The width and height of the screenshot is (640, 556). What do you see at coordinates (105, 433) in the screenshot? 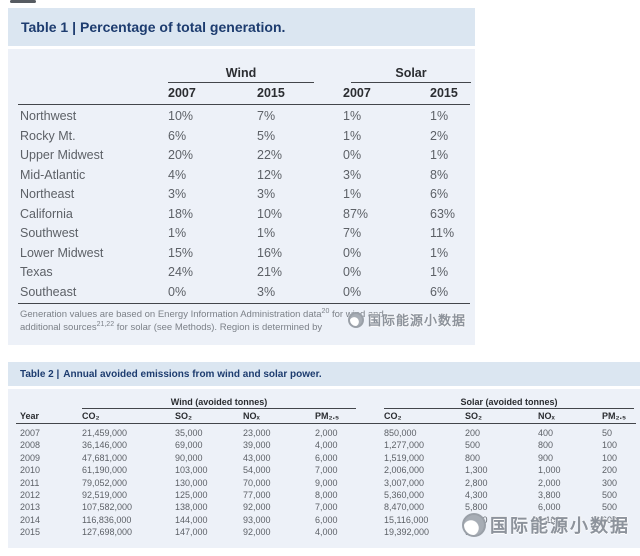
I see `value-cell: 21,459,000` at bounding box center [105, 433].